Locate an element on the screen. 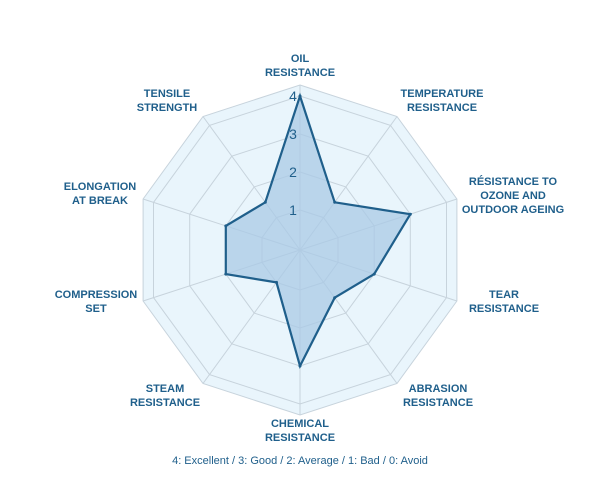  axis-label-line: TENSILE is located at coordinates (167, 94).